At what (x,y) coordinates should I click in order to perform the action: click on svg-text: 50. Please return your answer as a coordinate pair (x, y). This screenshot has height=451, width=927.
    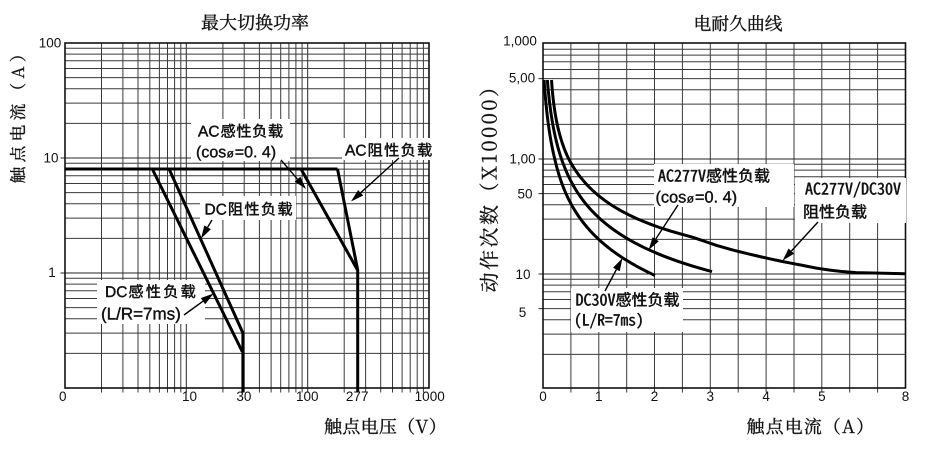
    Looking at the image, I should click on (524, 194).